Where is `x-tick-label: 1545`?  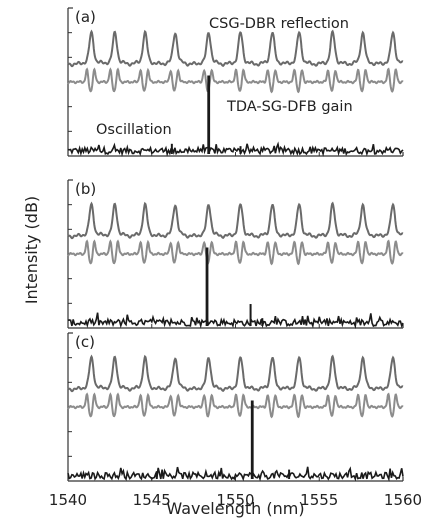
x-tick-label: 1545 is located at coordinates (152, 500).